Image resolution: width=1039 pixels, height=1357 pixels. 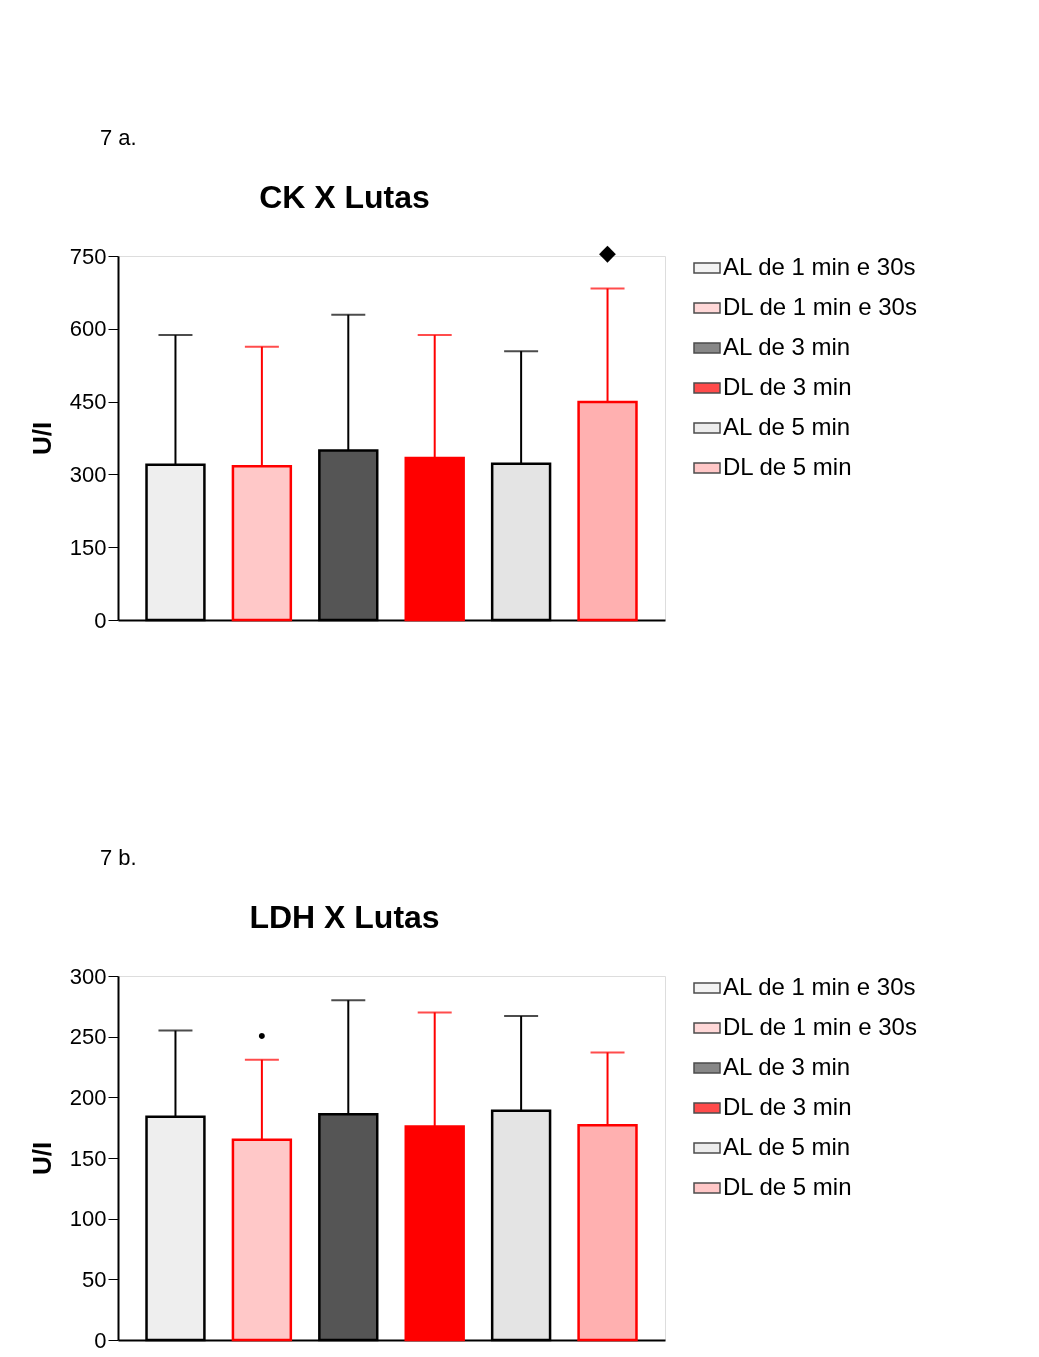 I want to click on y-tick-label: 200, so click(x=88, y=1097).